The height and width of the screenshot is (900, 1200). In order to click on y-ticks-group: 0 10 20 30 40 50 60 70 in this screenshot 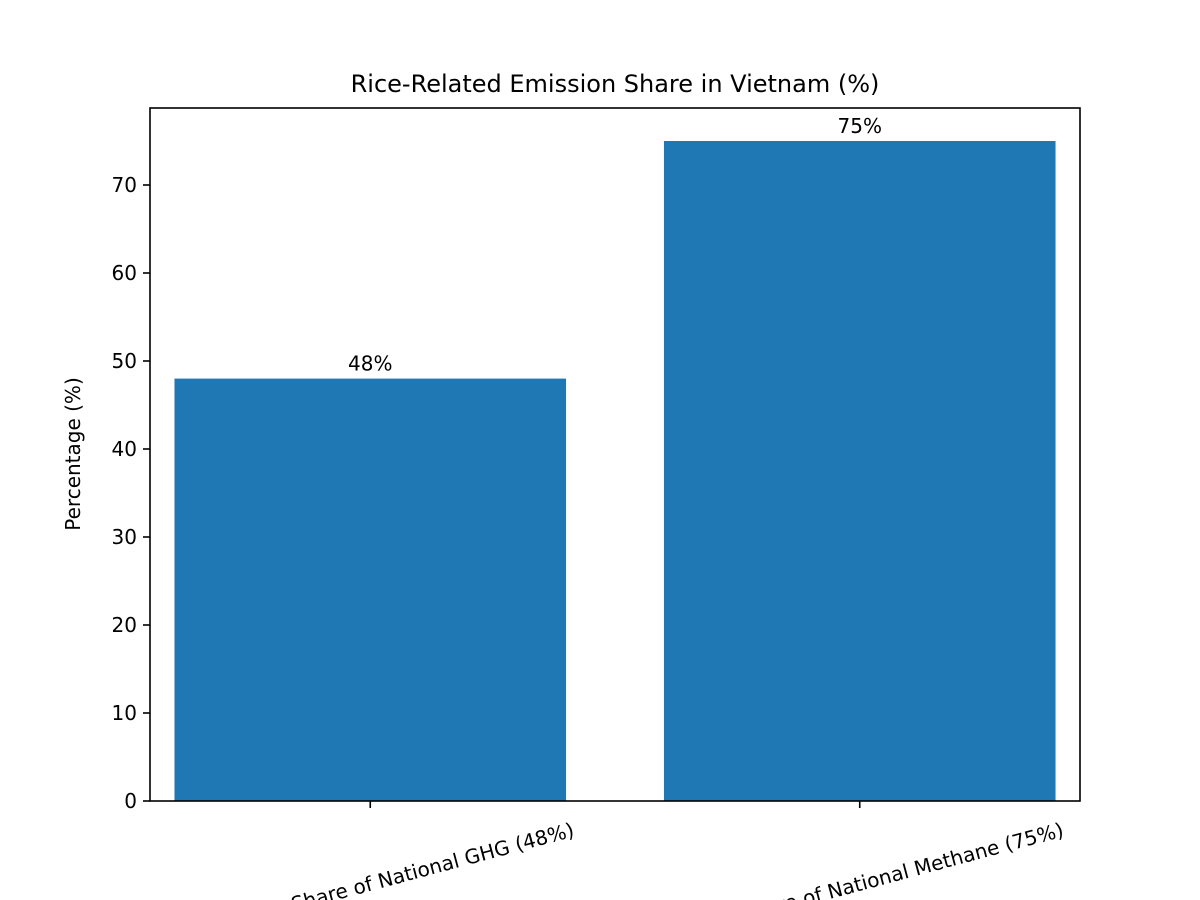, I will do `click(131, 493)`.